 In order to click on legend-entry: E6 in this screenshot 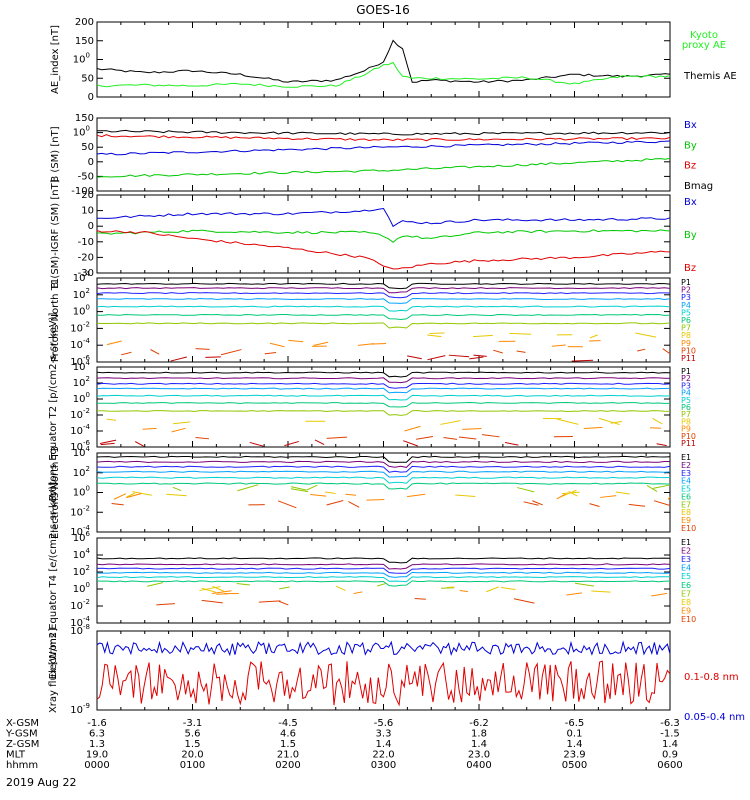, I will do `click(686, 585)`.